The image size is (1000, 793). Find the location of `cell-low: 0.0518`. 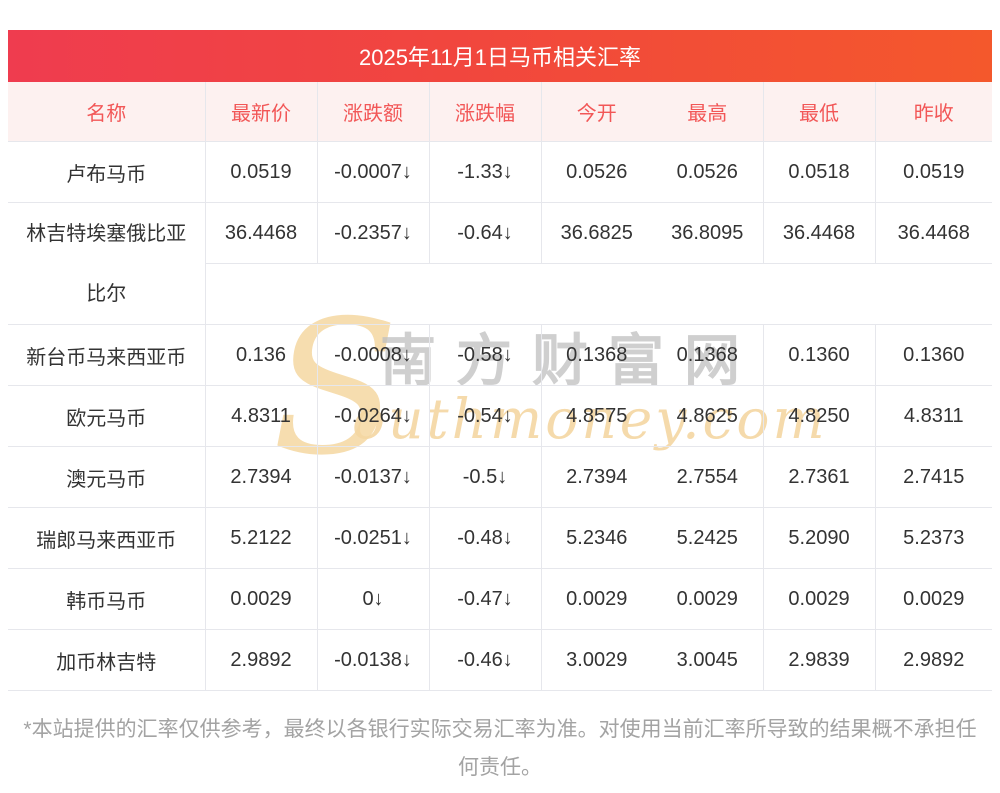

cell-low: 0.0518 is located at coordinates (818, 172).